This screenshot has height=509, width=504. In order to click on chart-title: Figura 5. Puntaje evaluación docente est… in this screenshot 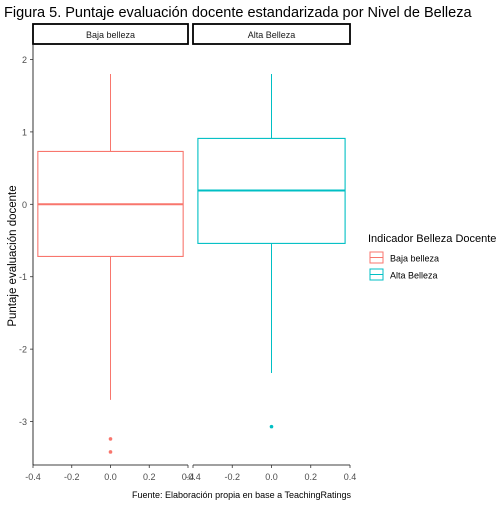, I will do `click(238, 13)`.